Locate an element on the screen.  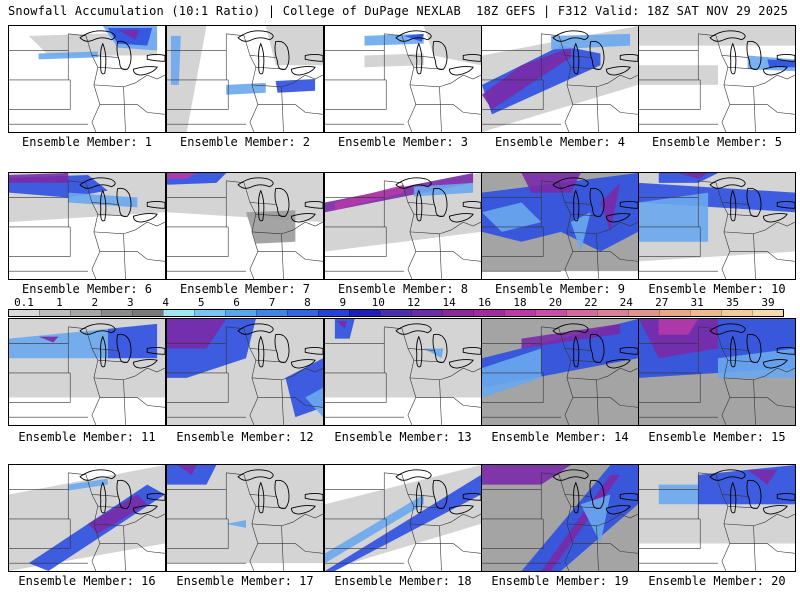
colorbar-ticks: 0.1 1 2 3 4 5 6 7 8 9 10 12 14 16 18 20 22 24 27 31 35 39 is located at coordinates (396, 302).